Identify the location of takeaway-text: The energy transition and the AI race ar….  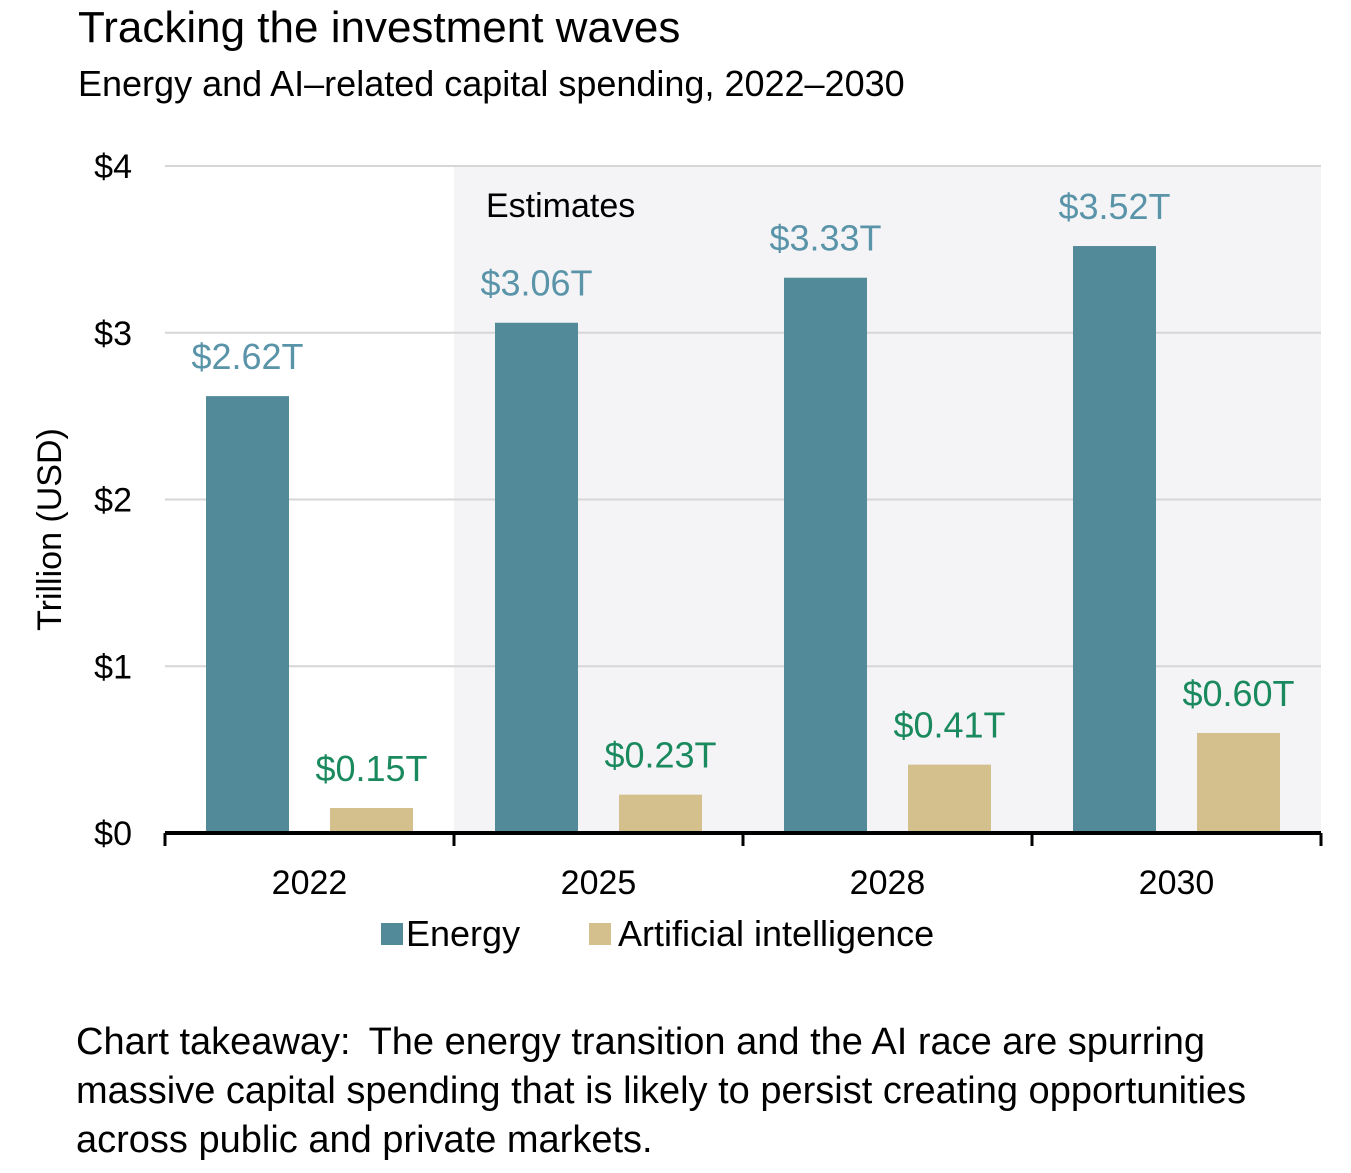
(661, 1091).